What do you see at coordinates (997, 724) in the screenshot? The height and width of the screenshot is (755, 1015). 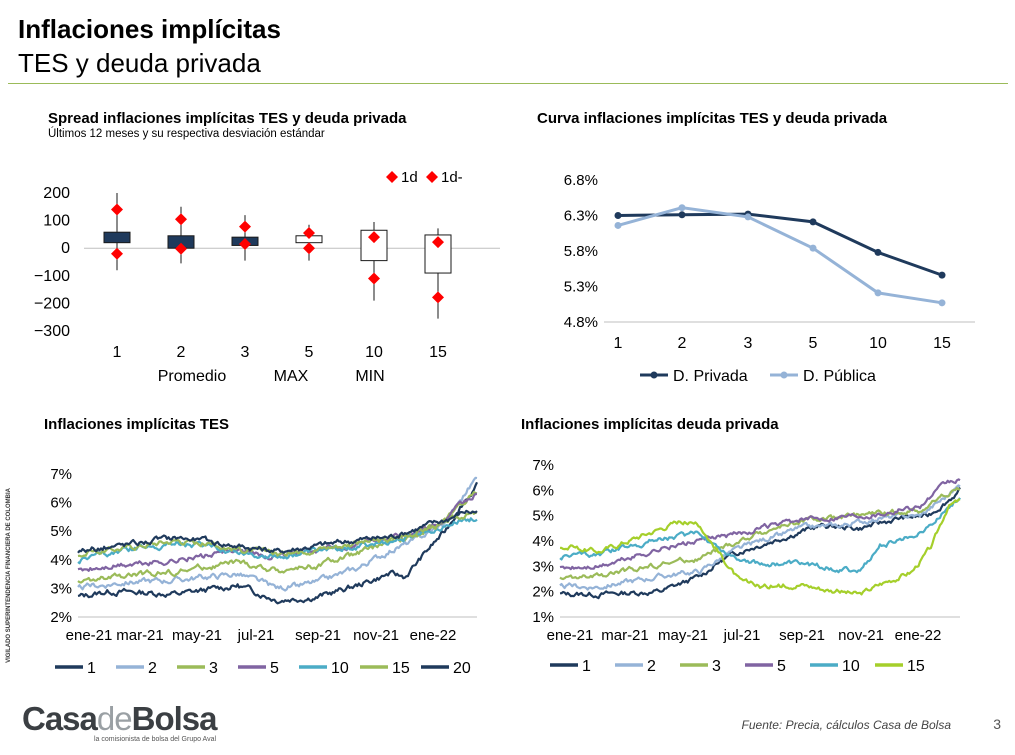 I see `page-number: 3` at bounding box center [997, 724].